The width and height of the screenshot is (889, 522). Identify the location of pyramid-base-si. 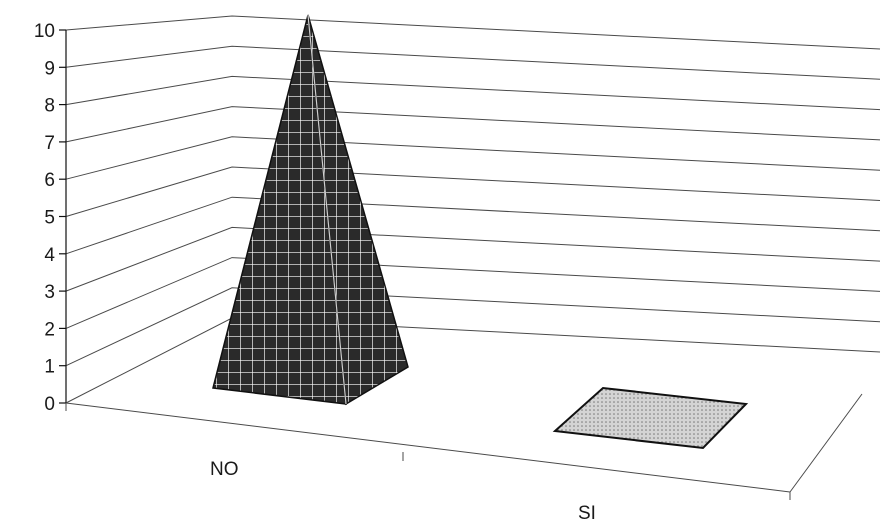
(650, 418).